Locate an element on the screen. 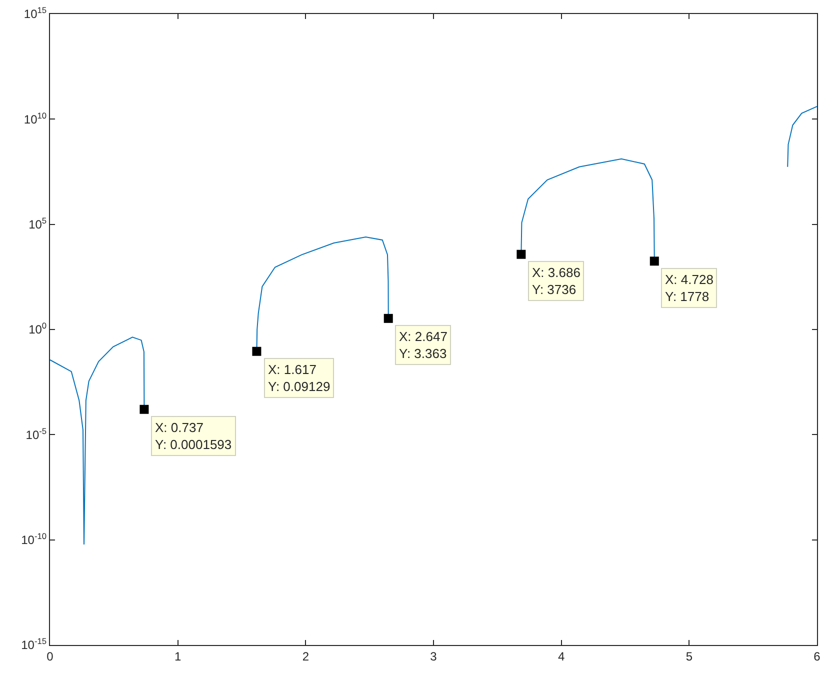 Image resolution: width=839 pixels, height=675 pixels. x-tick-label: 1 is located at coordinates (178, 656).